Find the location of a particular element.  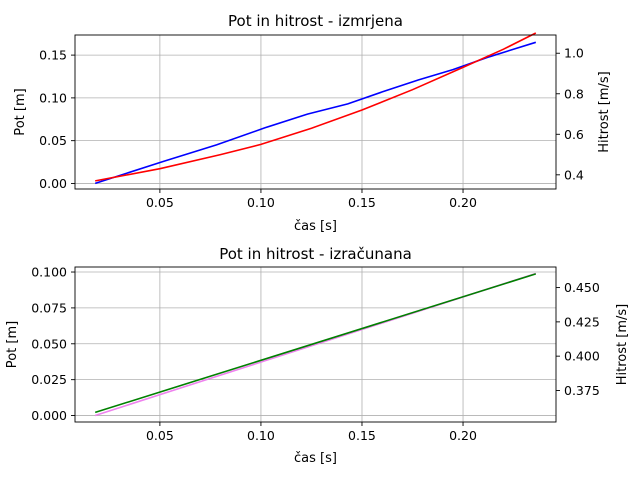

y-right-tick-label: 0.4 is located at coordinates (574, 174).